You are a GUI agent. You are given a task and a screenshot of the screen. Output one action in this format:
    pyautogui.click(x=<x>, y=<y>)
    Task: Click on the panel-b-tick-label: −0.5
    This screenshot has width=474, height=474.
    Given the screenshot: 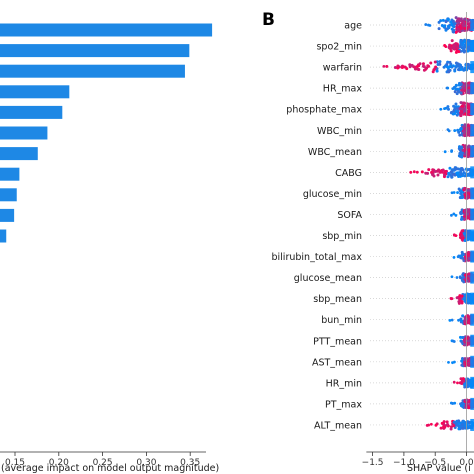 What is the action you would take?
    pyautogui.click(x=435, y=463)
    